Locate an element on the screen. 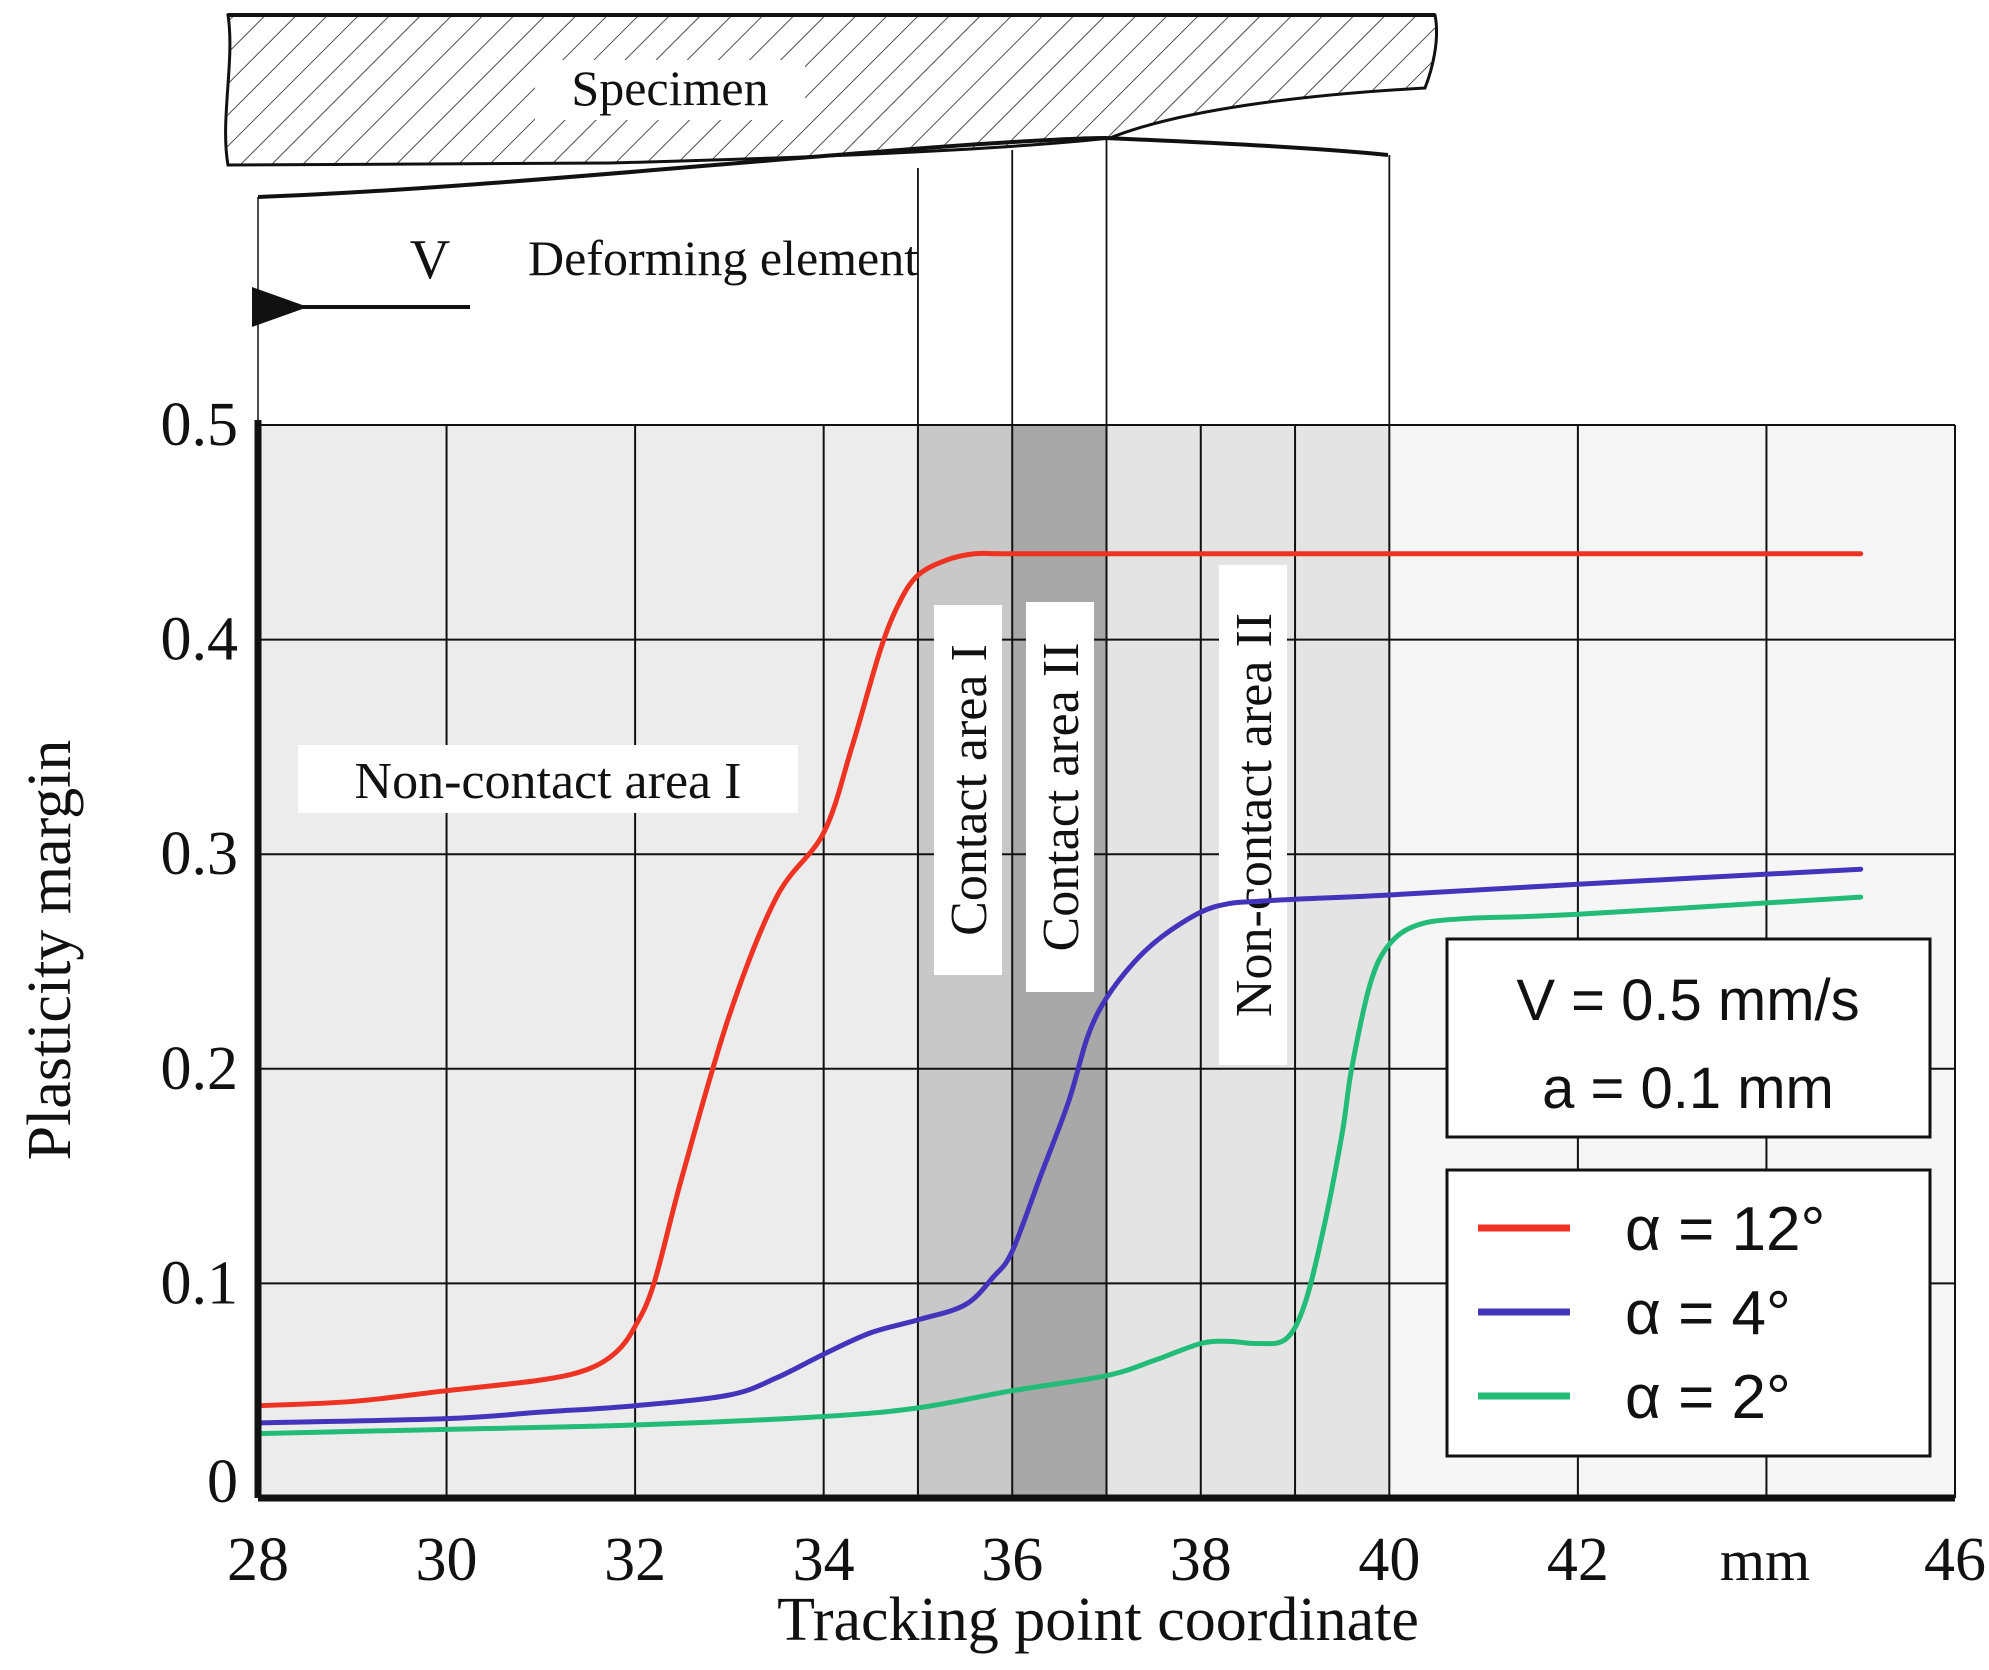 This screenshot has height=1670, width=1989. specimen-label: Specimen is located at coordinates (669, 88).